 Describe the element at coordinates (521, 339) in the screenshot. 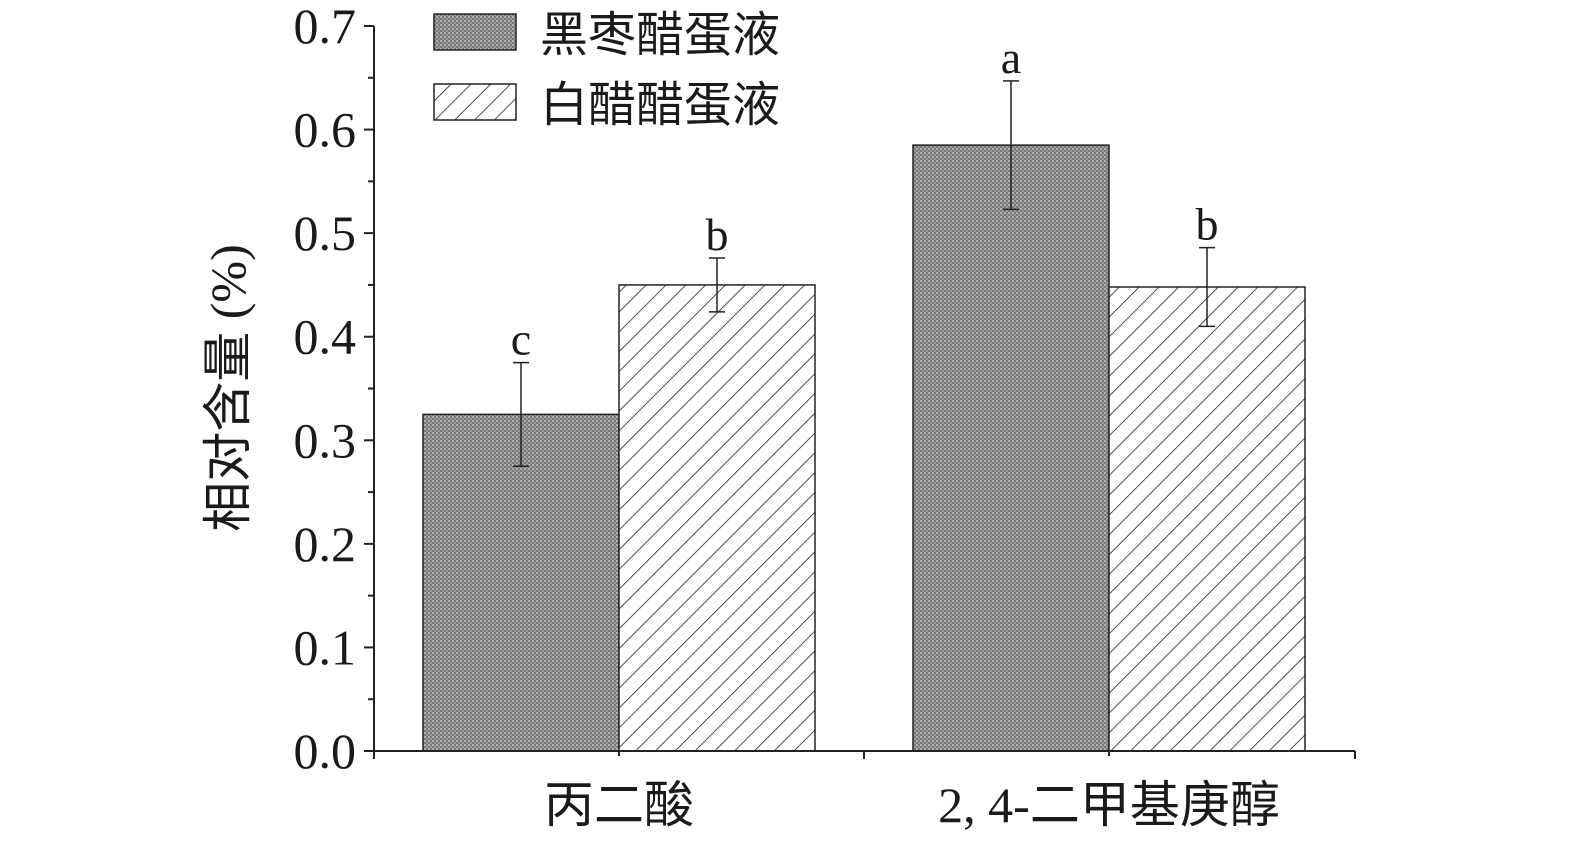

I see `significance-label-0-0: c` at that location.